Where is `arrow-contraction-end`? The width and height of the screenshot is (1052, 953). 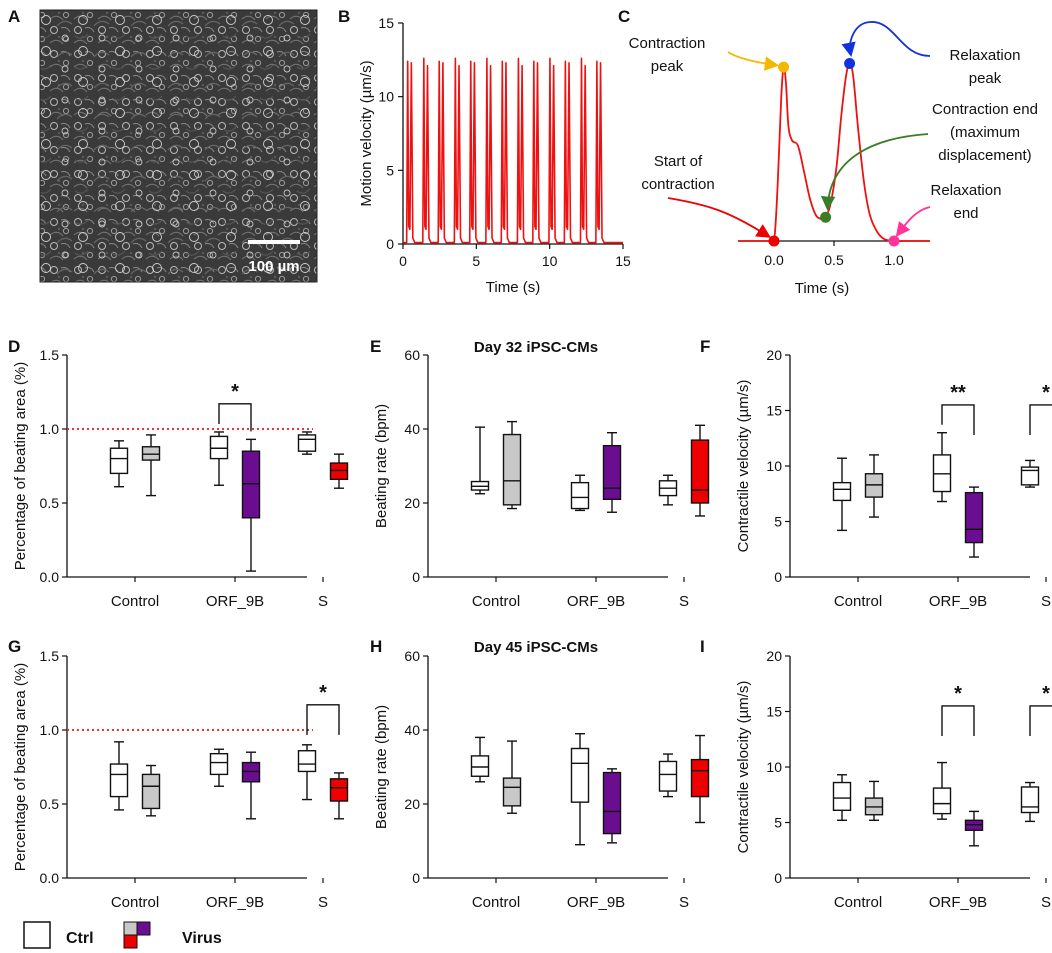 arrow-contraction-end is located at coordinates (874, 172).